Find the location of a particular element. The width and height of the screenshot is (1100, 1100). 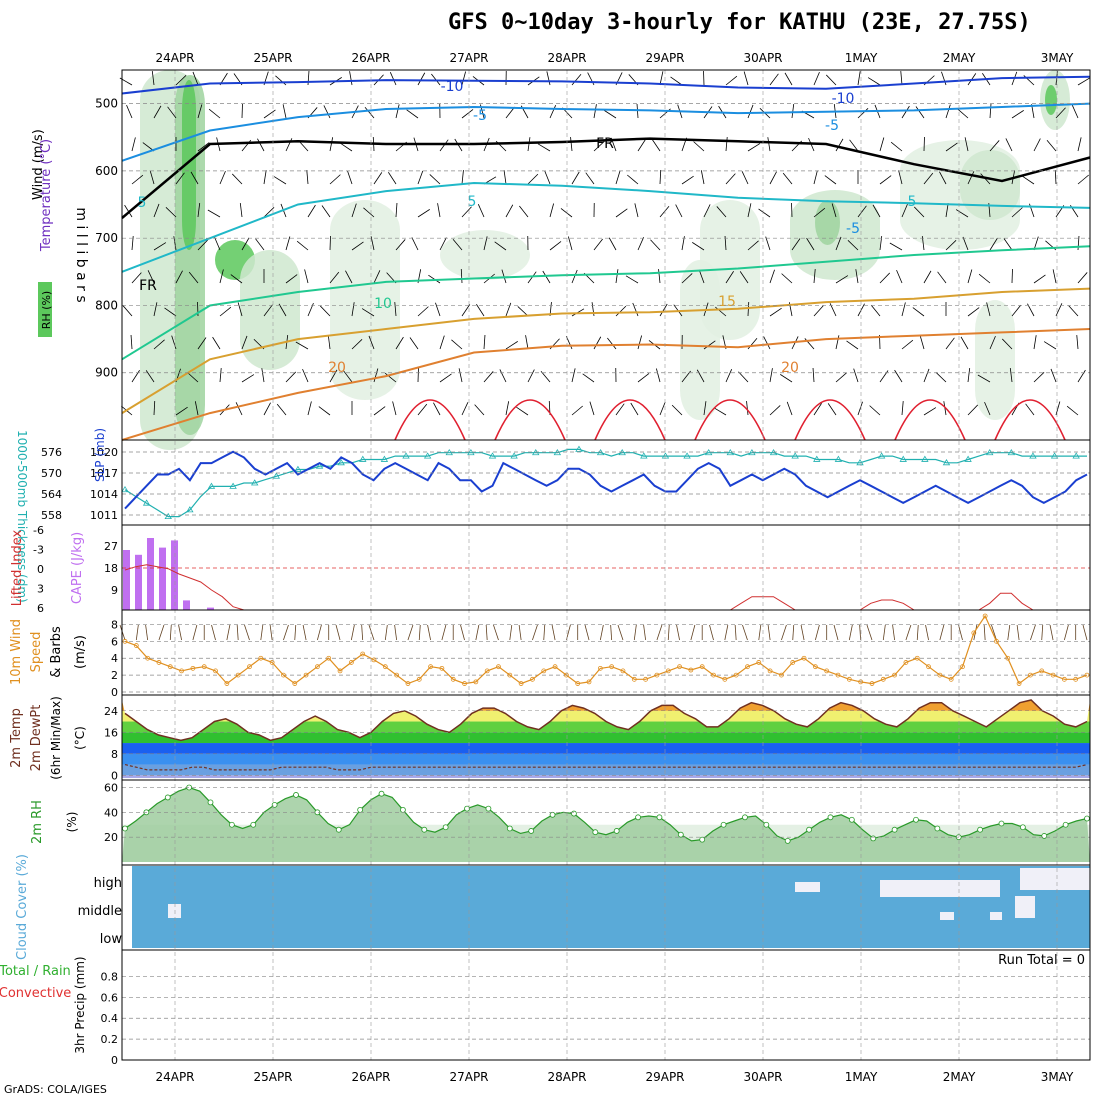

temp2m-label-3: (6hr Min/Max) is located at coordinates (56, 738).